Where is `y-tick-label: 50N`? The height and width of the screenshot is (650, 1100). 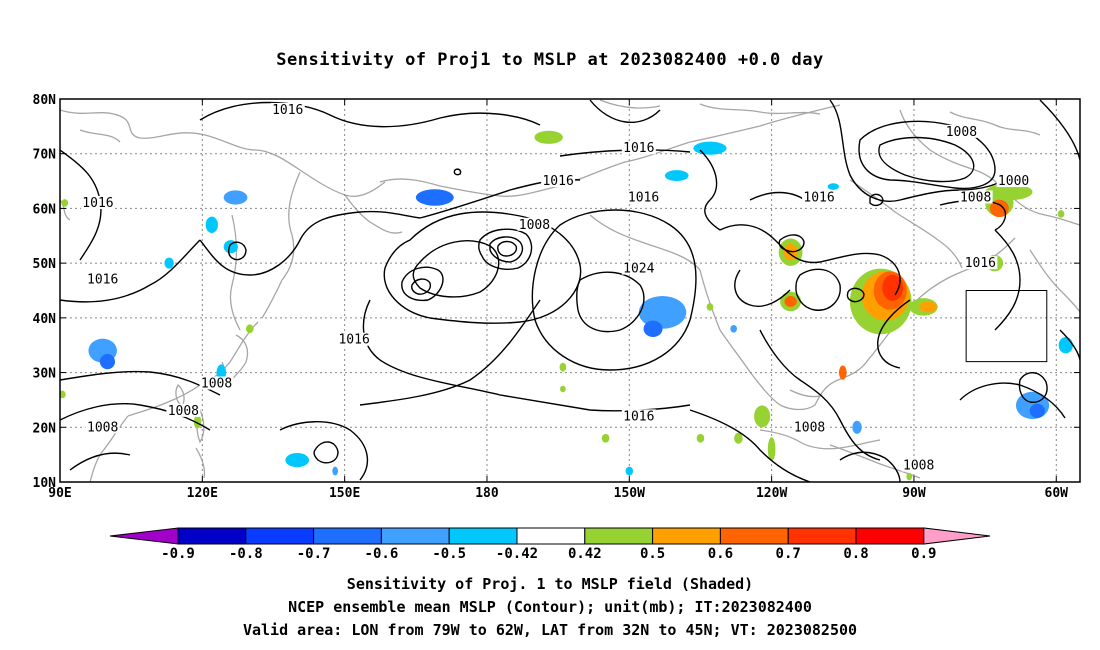 y-tick-label: 50N is located at coordinates (45, 264).